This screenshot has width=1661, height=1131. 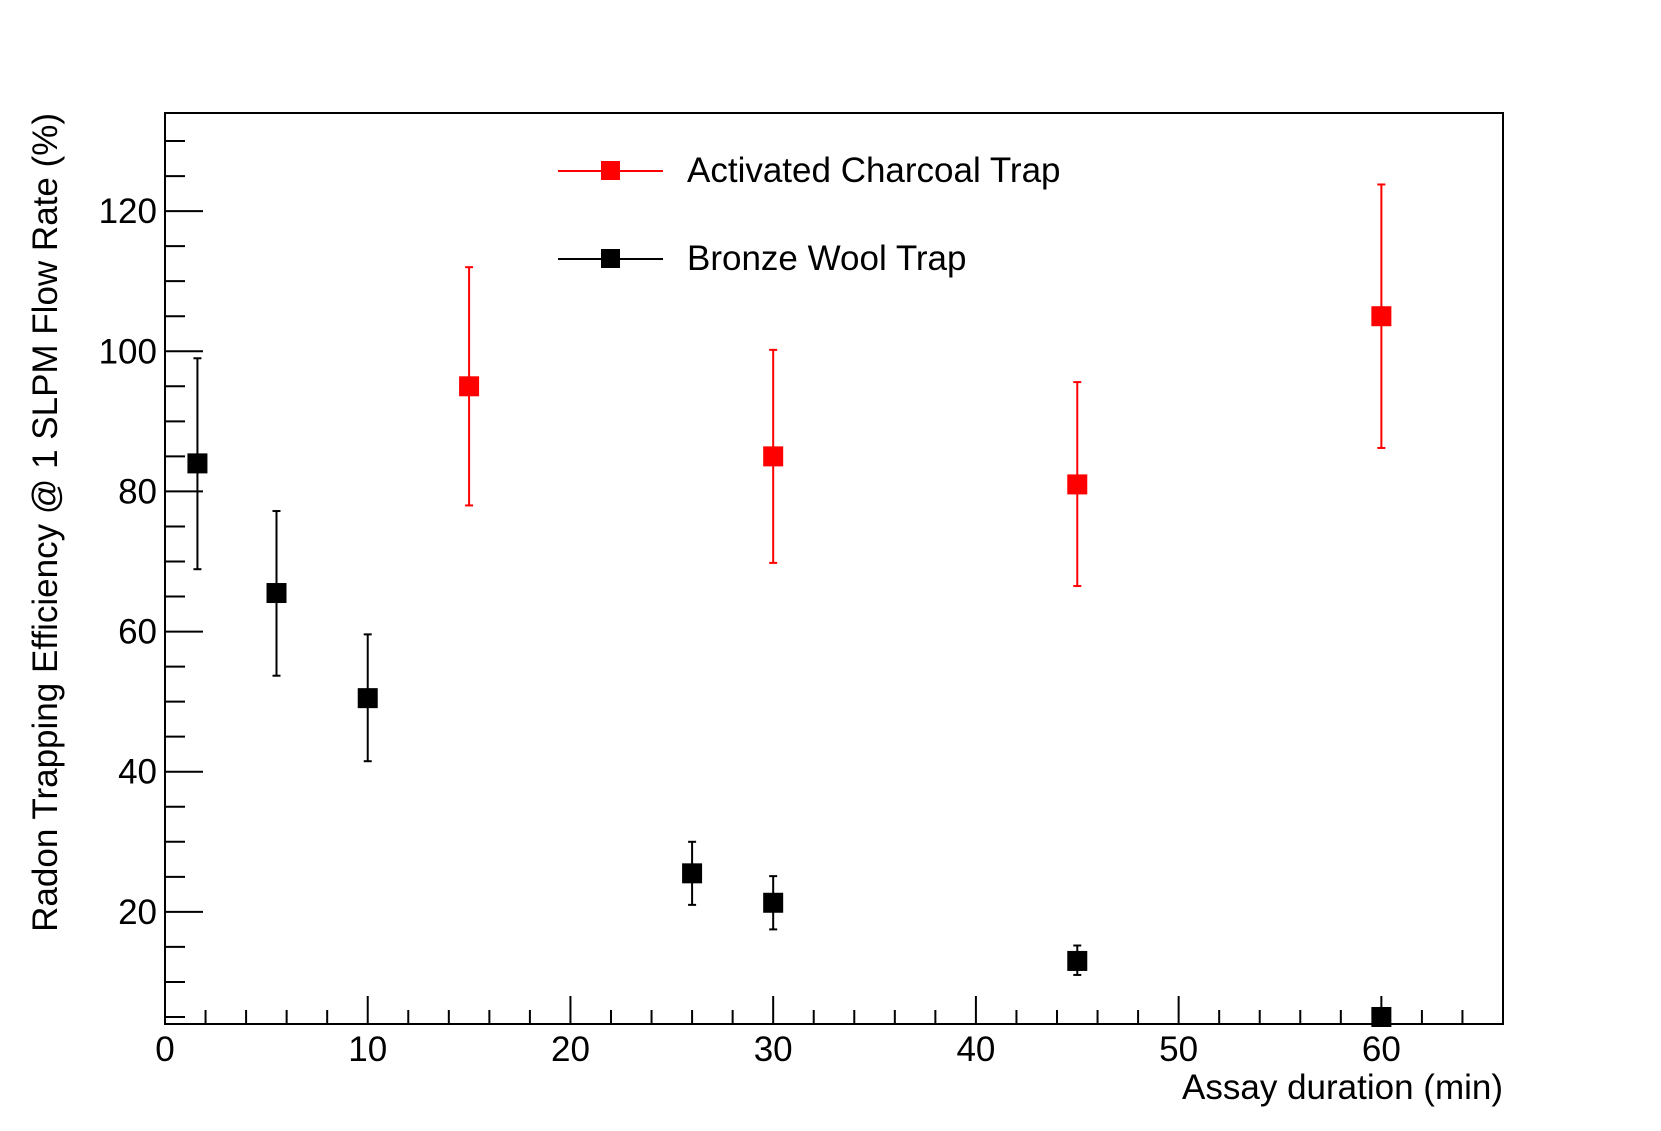 I want to click on x-axis-ticks, so click(x=834, y=1010).